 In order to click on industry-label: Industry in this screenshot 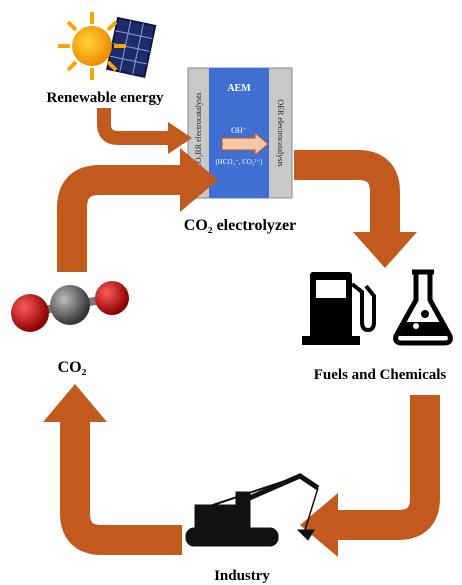, I will do `click(242, 576)`.